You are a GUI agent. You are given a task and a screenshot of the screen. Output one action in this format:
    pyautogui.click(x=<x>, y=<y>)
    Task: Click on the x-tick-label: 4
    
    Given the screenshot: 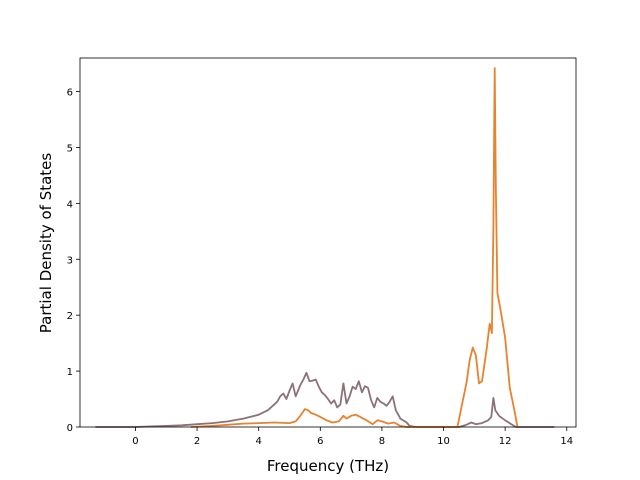 What is the action you would take?
    pyautogui.click(x=258, y=441)
    